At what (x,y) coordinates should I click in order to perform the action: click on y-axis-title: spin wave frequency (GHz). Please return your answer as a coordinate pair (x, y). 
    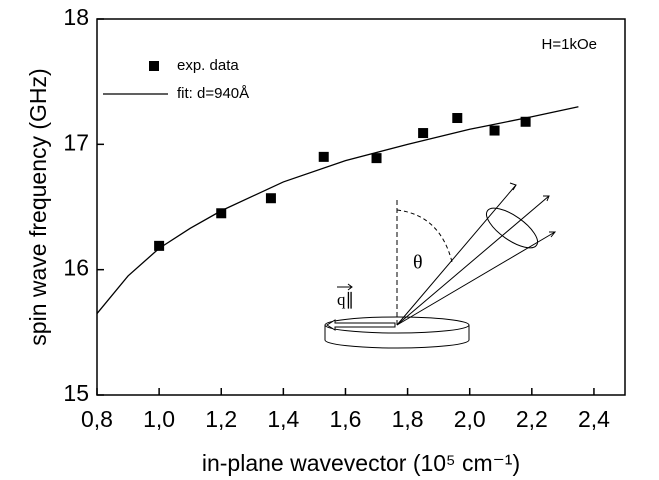
    Looking at the image, I should click on (38, 206).